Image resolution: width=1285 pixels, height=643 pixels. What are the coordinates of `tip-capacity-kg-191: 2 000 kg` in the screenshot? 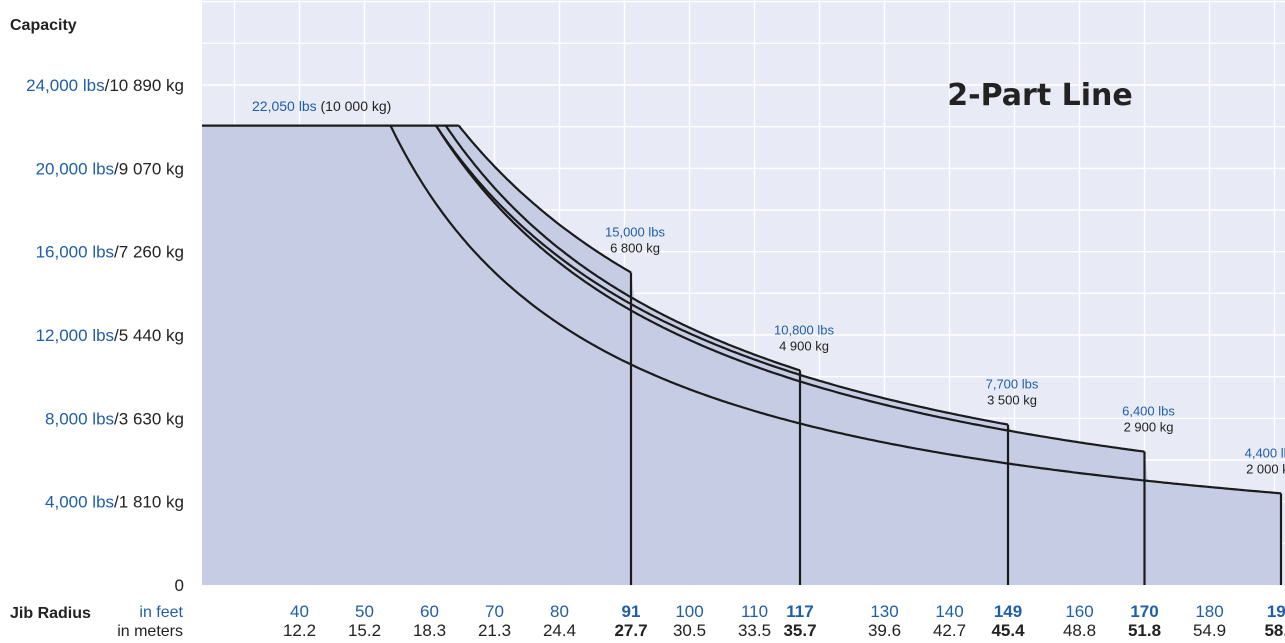 It's located at (1265, 468).